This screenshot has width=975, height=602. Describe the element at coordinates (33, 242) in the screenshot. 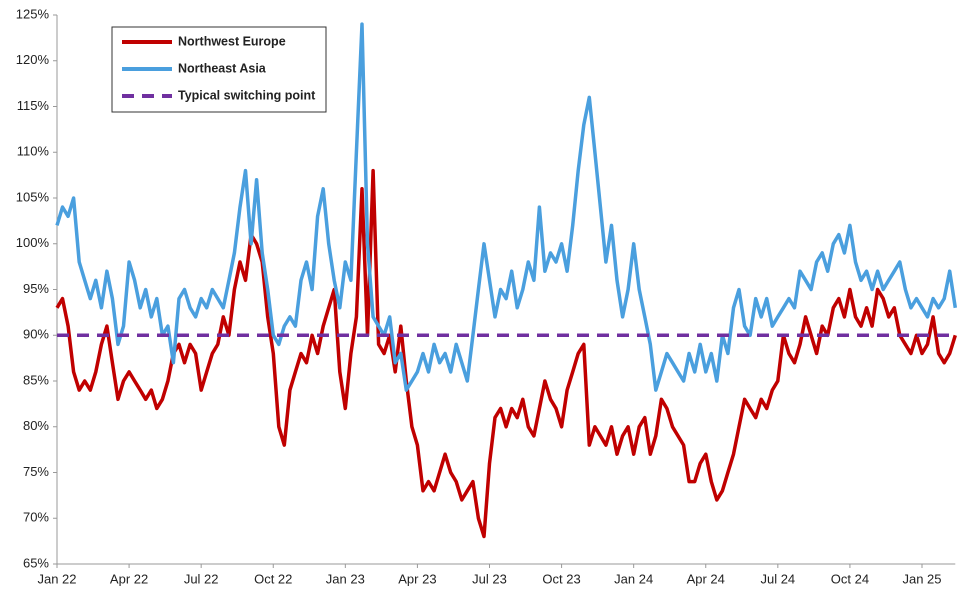

I see `y-tick-label: 100%` at that location.